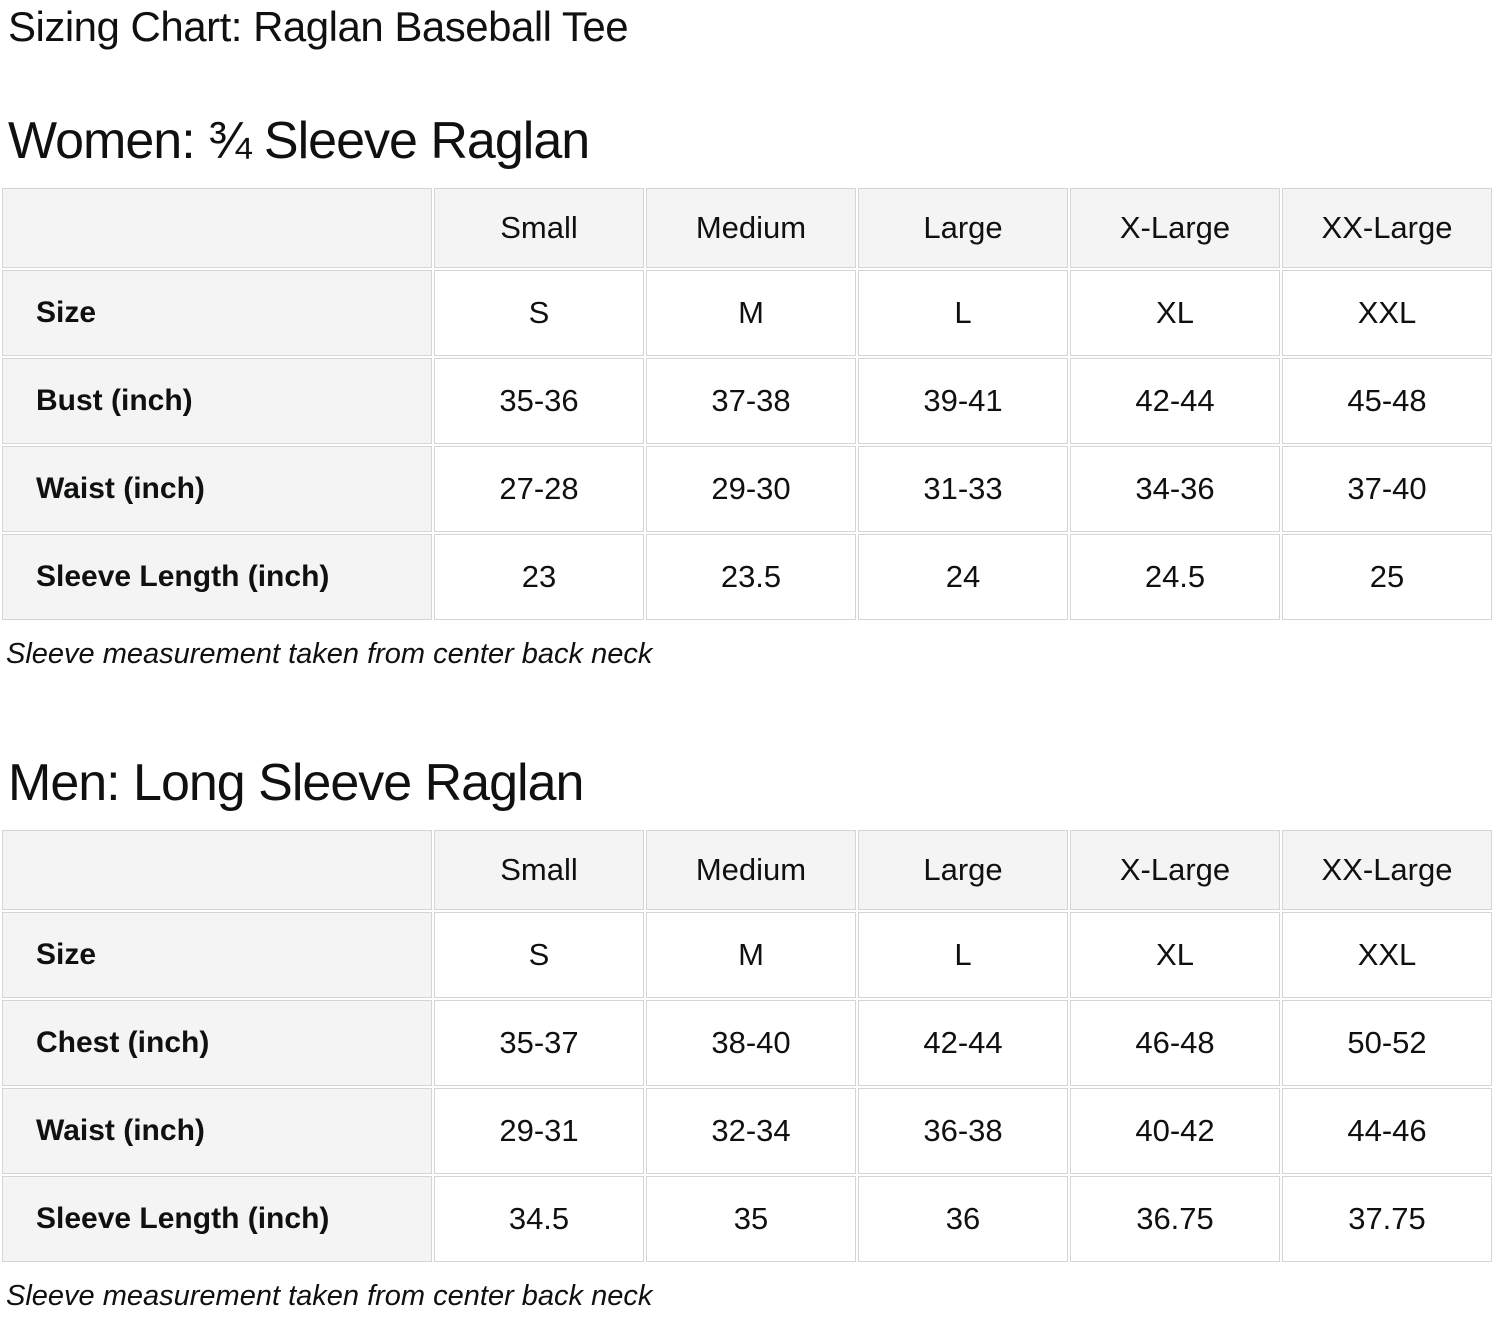 The image size is (1500, 1317). Describe the element at coordinates (1175, 1043) in the screenshot. I see `men-chest-cell-xlarge: 46-48` at that location.